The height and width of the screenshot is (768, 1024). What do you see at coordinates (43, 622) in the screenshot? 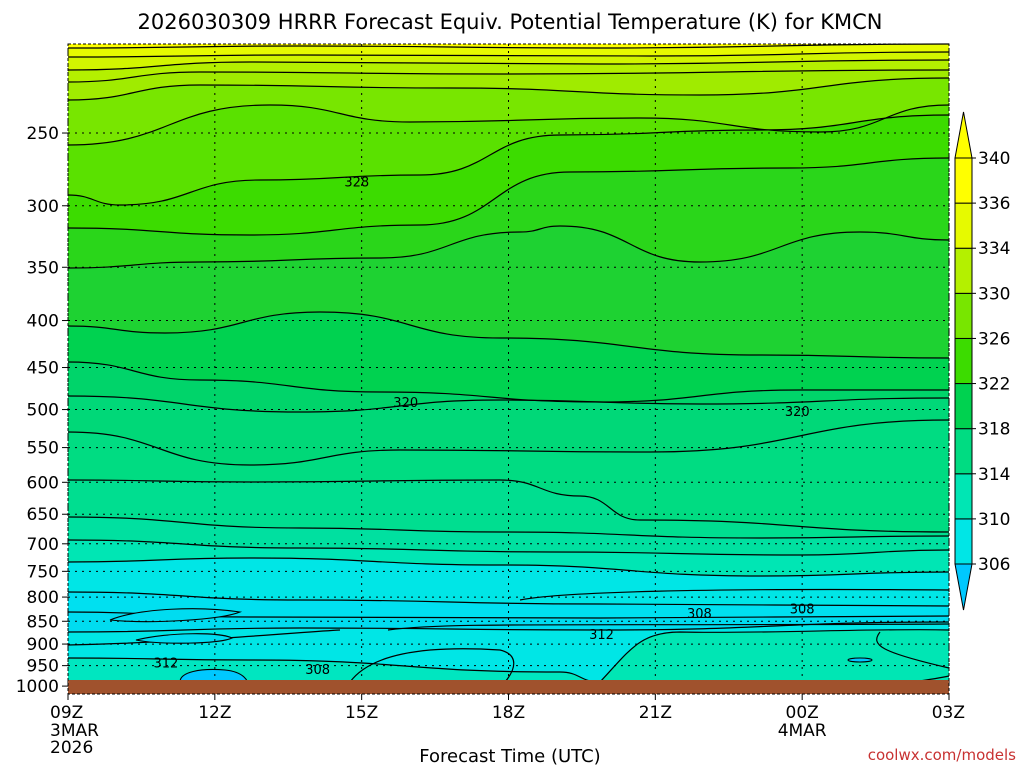
I see `y-tick-label: 850` at bounding box center [43, 622].